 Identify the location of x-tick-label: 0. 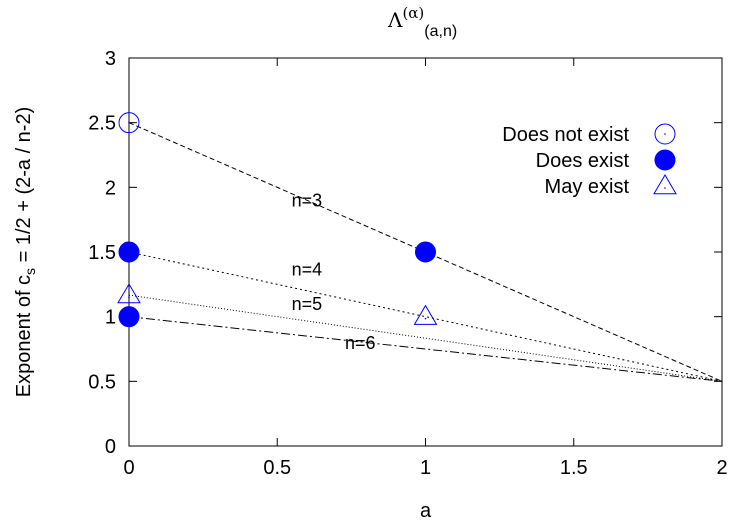
(128, 468).